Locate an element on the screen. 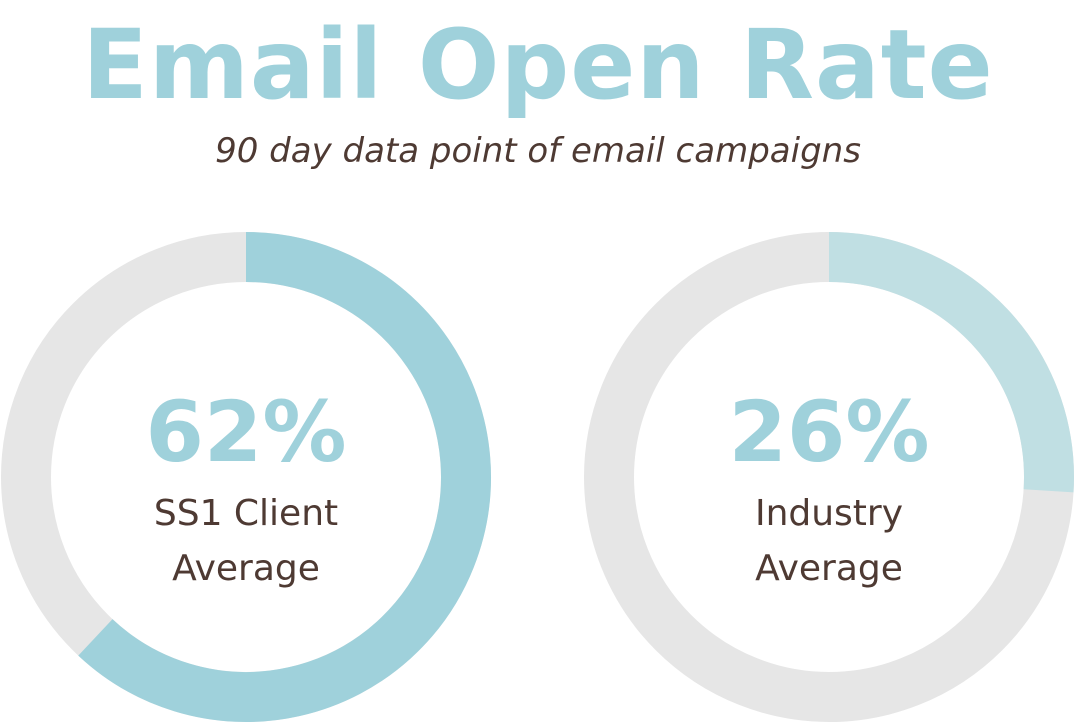 This screenshot has height=724, width=1076. page-subtitle: 90 day data point of email campaigns is located at coordinates (538, 151).